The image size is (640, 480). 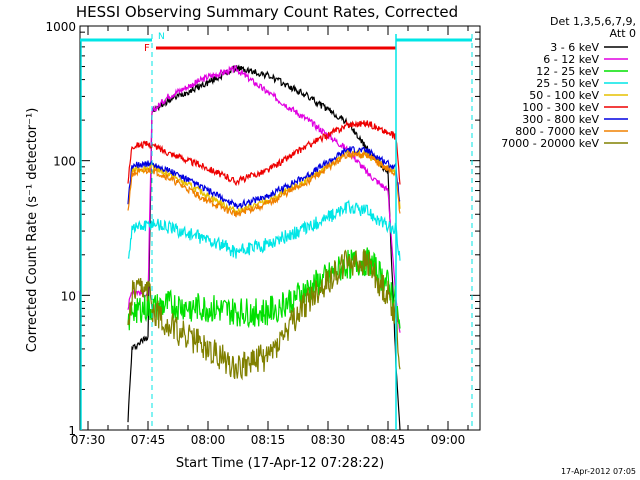 What do you see at coordinates (60, 27) in the screenshot?
I see `y-tick-label: 1000` at bounding box center [60, 27].